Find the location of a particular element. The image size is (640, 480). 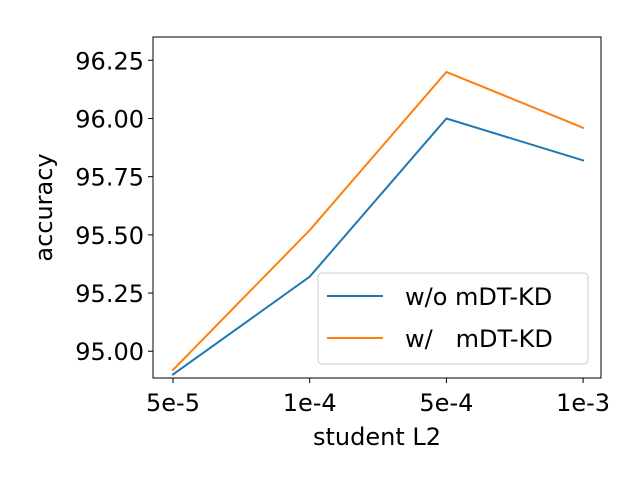

y-tick-label: 95.25 is located at coordinates (109, 294).